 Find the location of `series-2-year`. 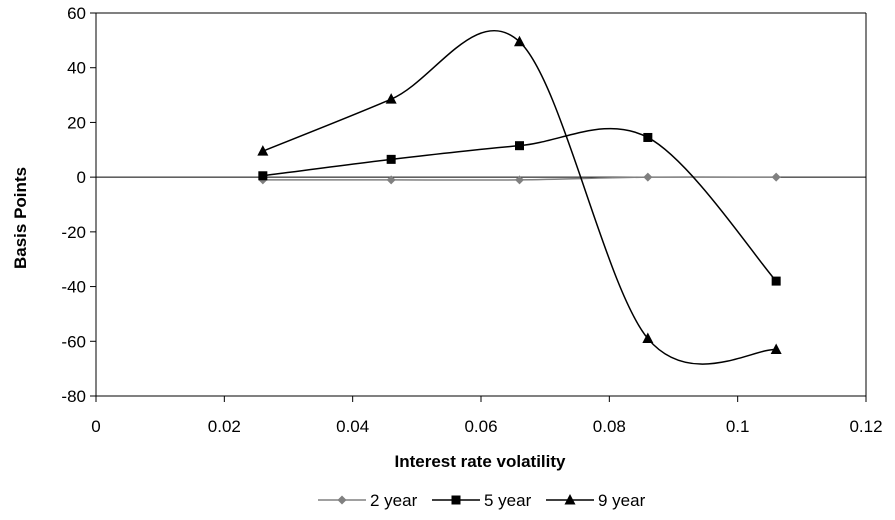

series-2-year is located at coordinates (519, 178).